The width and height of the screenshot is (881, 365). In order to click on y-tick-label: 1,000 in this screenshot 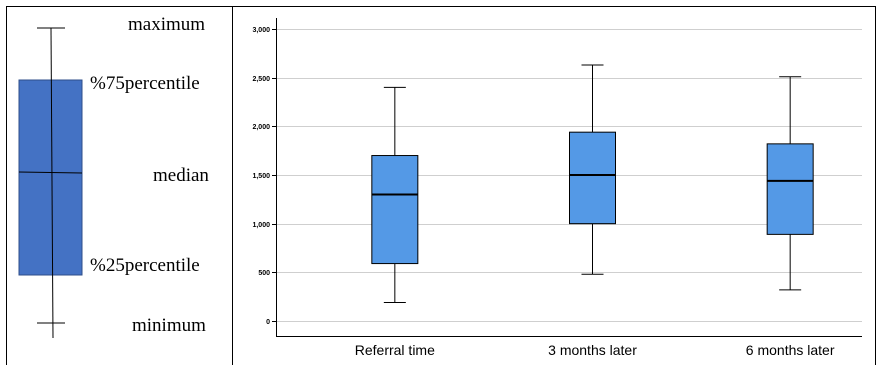, I will do `click(261, 225)`.